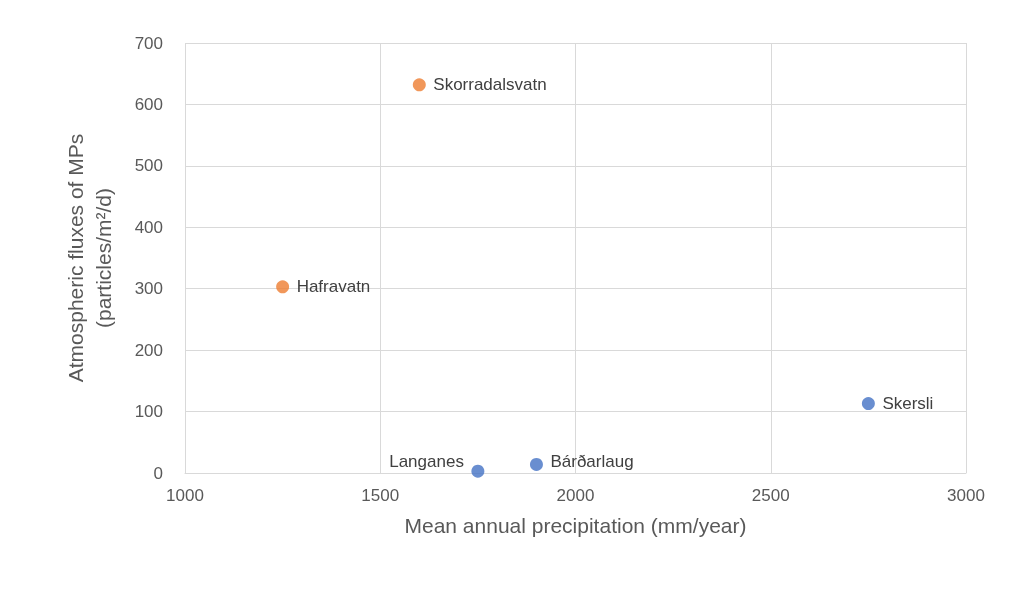 The image size is (1030, 598). Describe the element at coordinates (592, 461) in the screenshot. I see `annotation: Bárðarlaug` at that location.